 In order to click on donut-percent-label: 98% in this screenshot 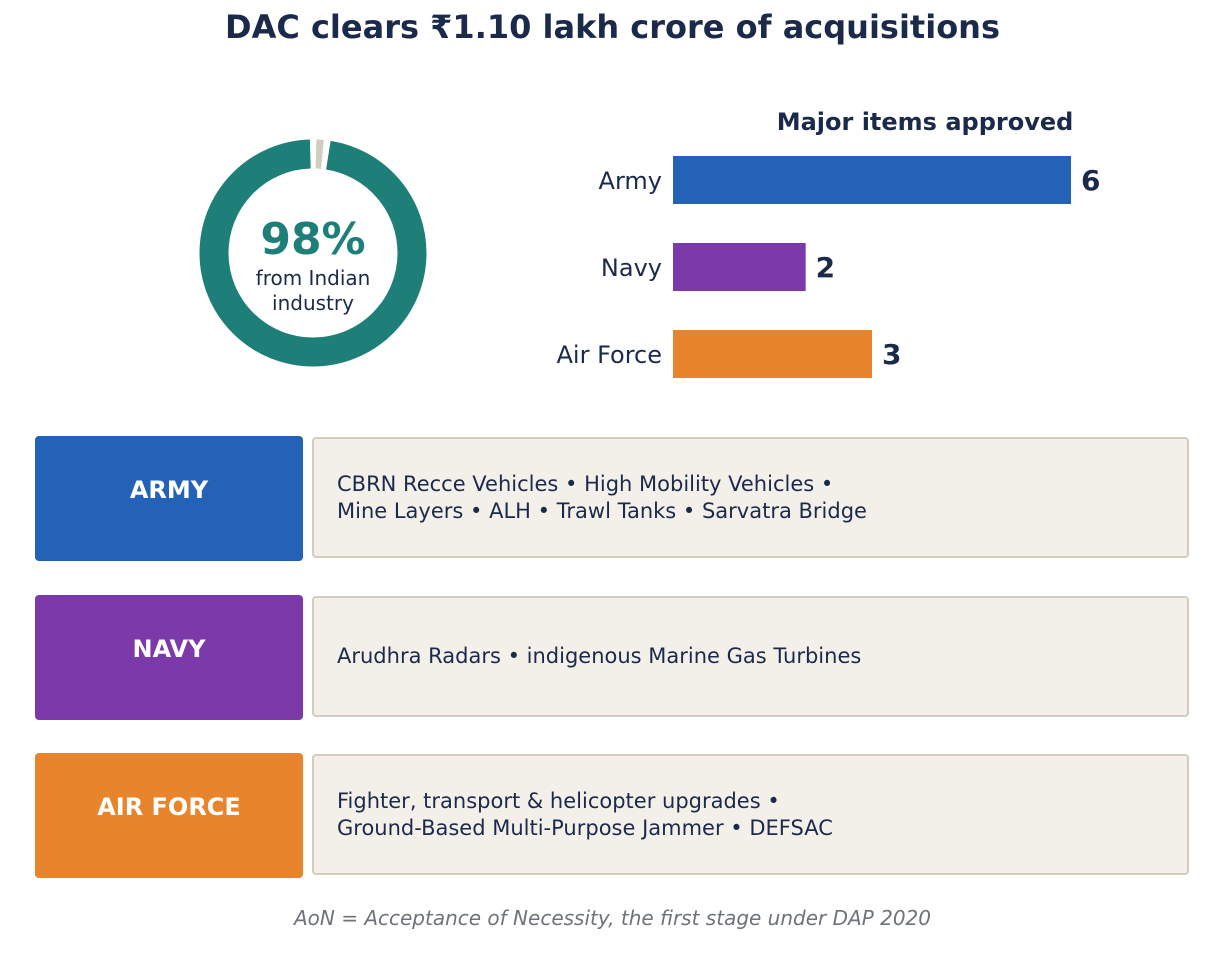, I will do `click(313, 239)`.